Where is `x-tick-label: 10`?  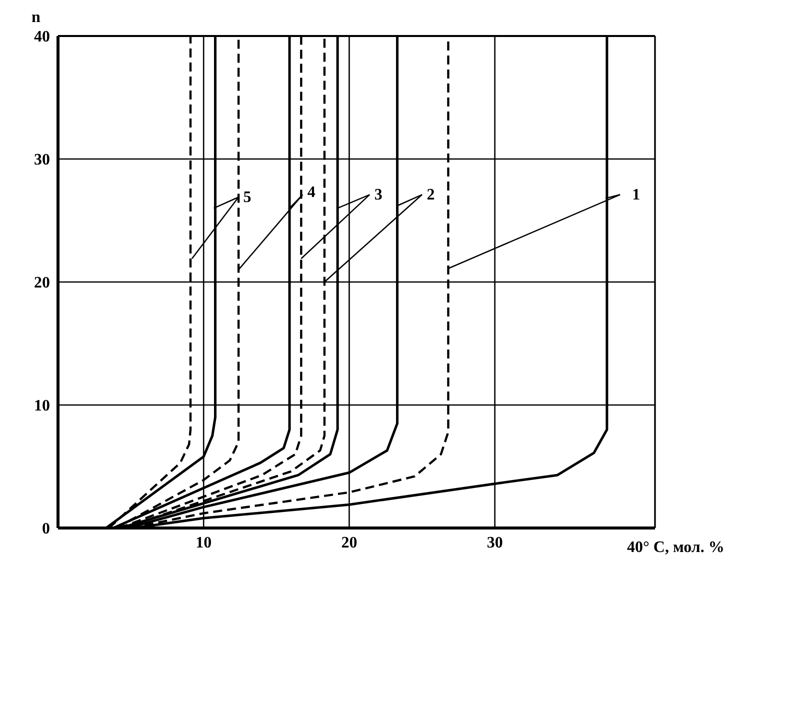
x-tick-label: 10 is located at coordinates (204, 543).